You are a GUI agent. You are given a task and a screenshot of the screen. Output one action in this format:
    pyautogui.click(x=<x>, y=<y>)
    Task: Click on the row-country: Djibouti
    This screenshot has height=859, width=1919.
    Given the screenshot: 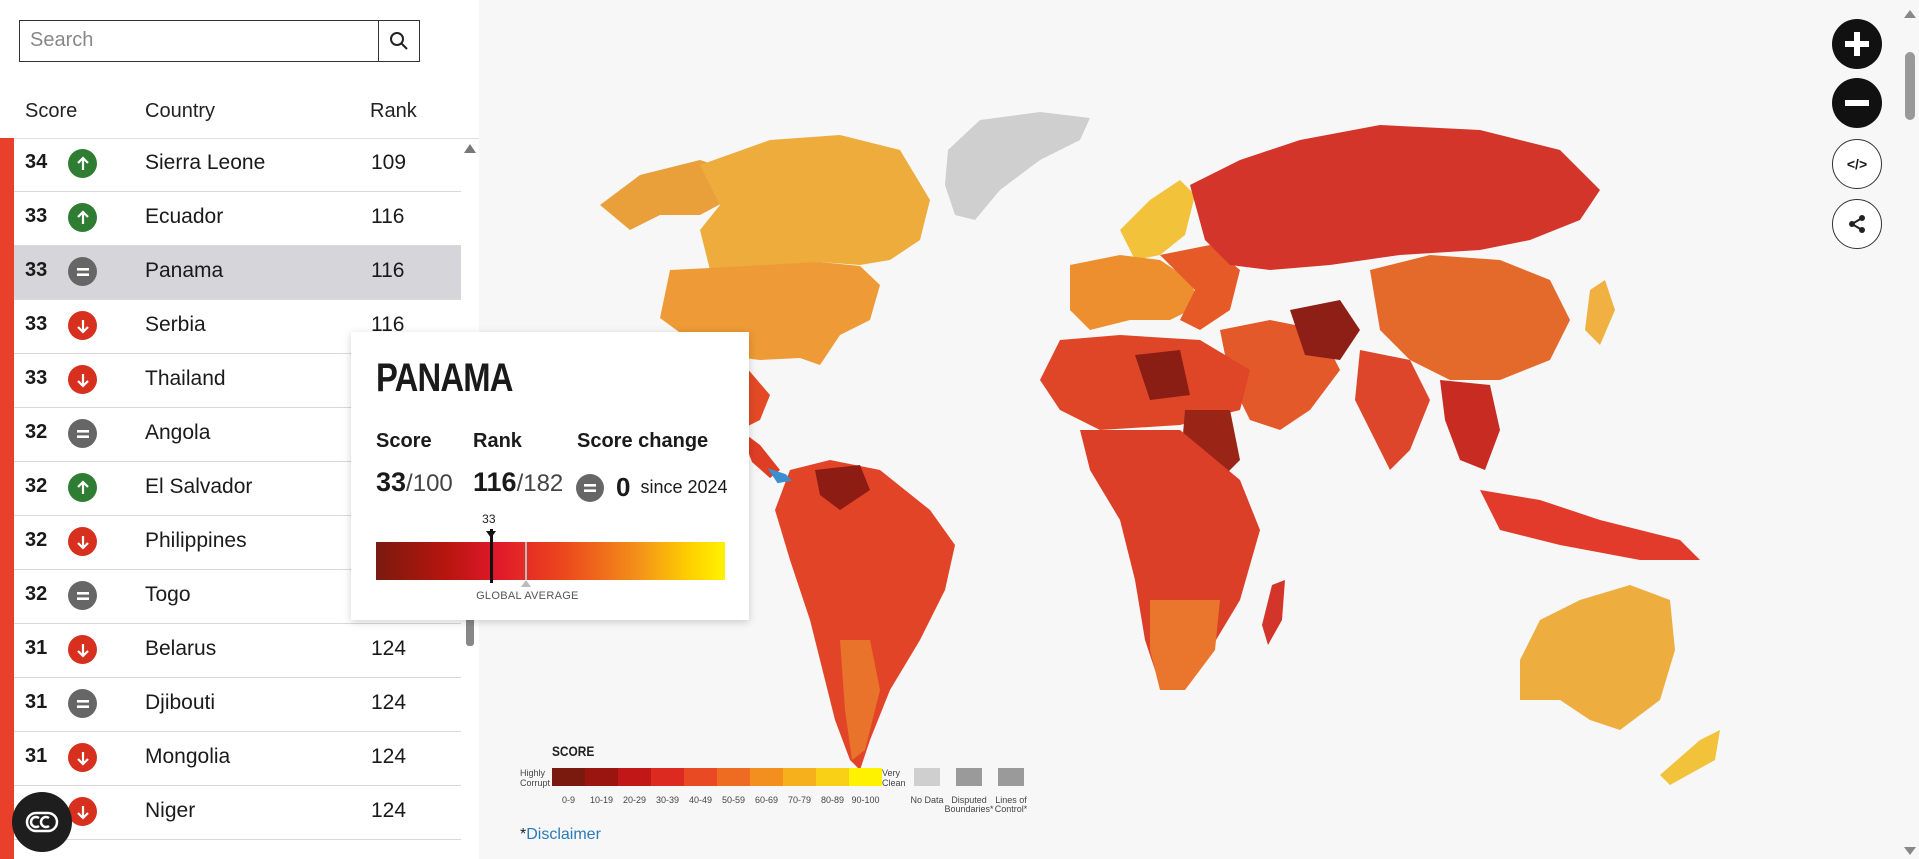 What is the action you would take?
    pyautogui.click(x=180, y=702)
    